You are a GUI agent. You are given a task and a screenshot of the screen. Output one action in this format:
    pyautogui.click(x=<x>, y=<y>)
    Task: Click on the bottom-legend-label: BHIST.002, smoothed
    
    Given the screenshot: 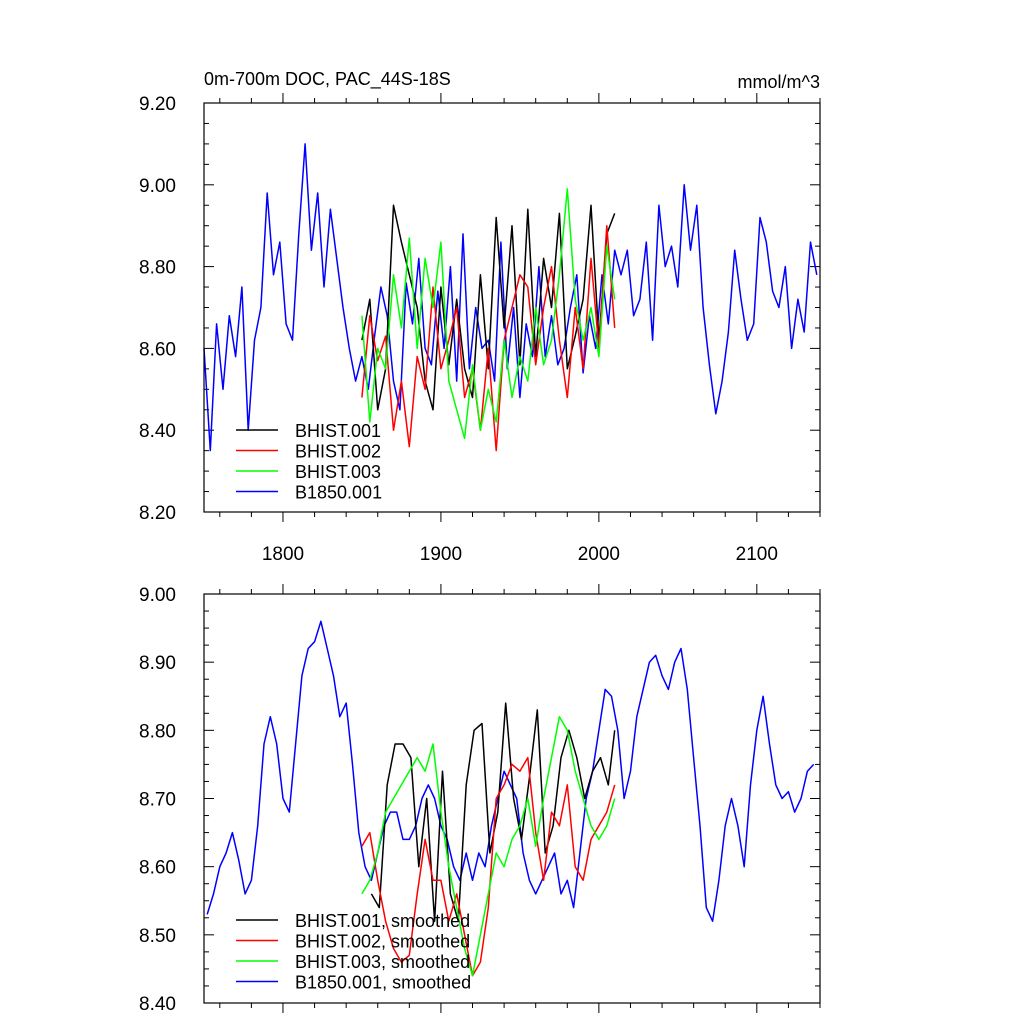 What is the action you would take?
    pyautogui.click(x=382, y=942)
    